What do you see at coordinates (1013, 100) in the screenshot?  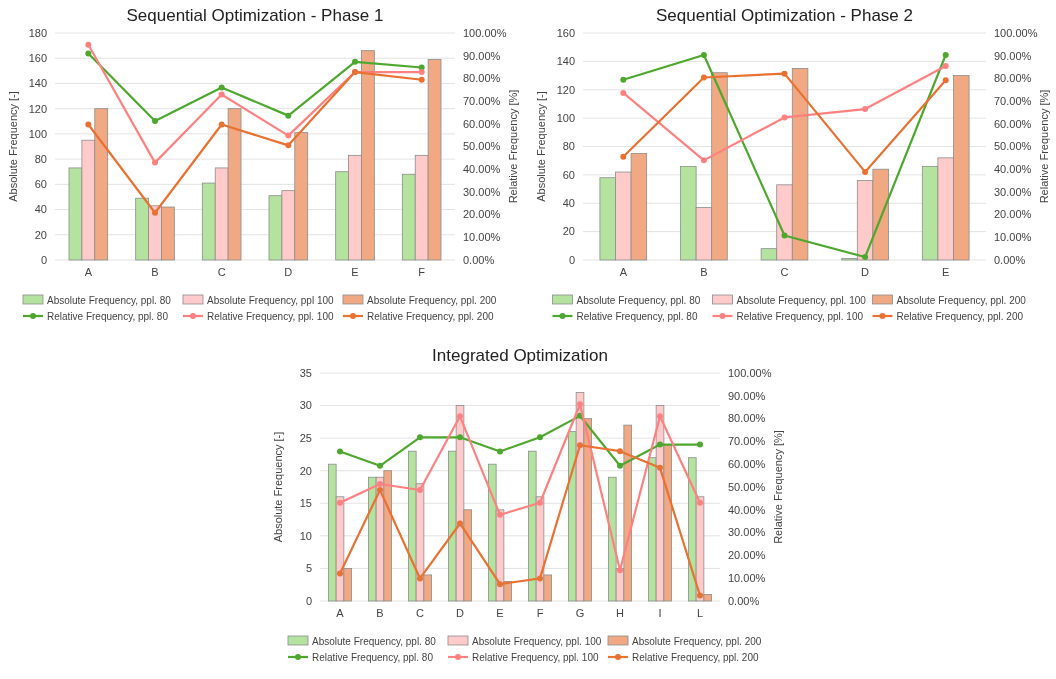 I see `y2-tick-label: 70.00%` at bounding box center [1013, 100].